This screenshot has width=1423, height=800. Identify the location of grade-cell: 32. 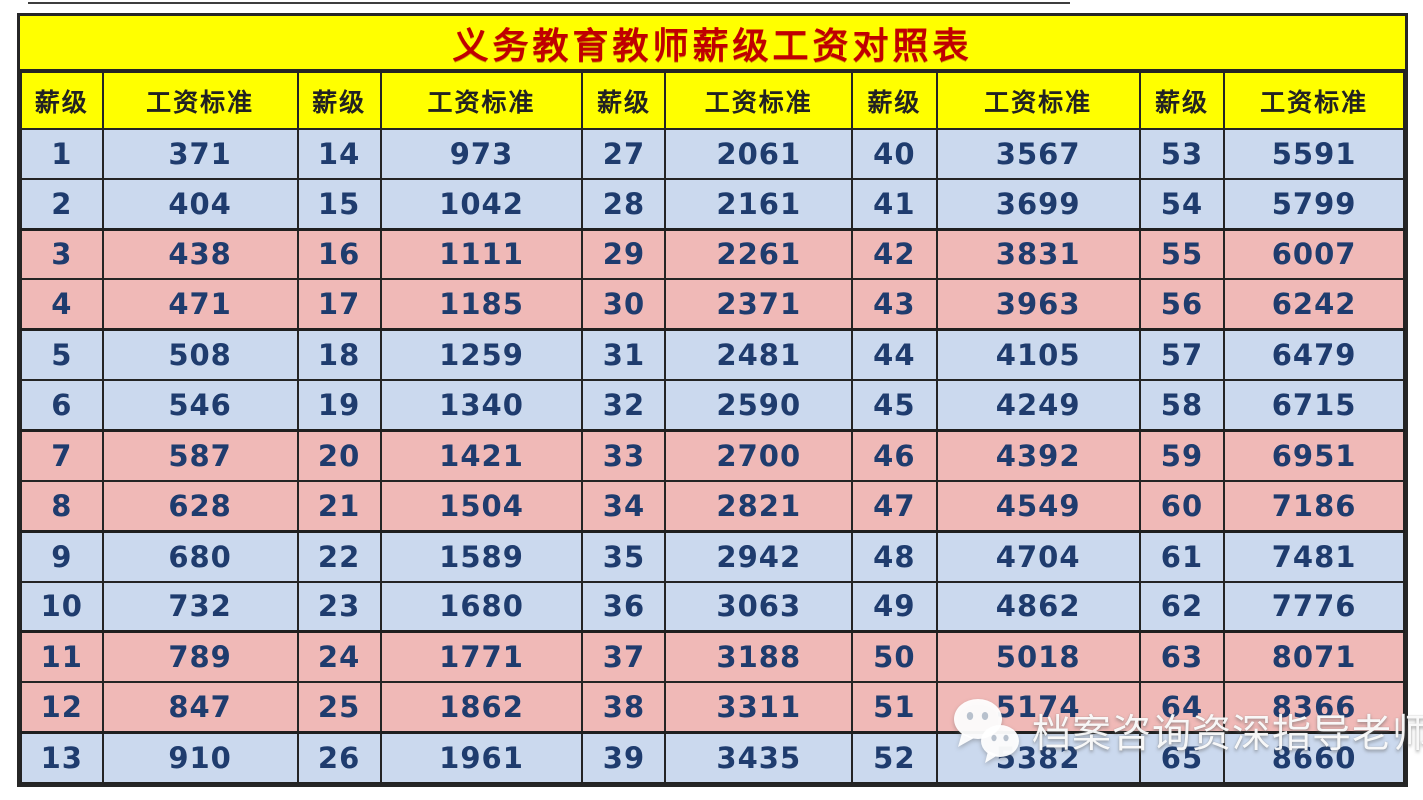
(624, 405).